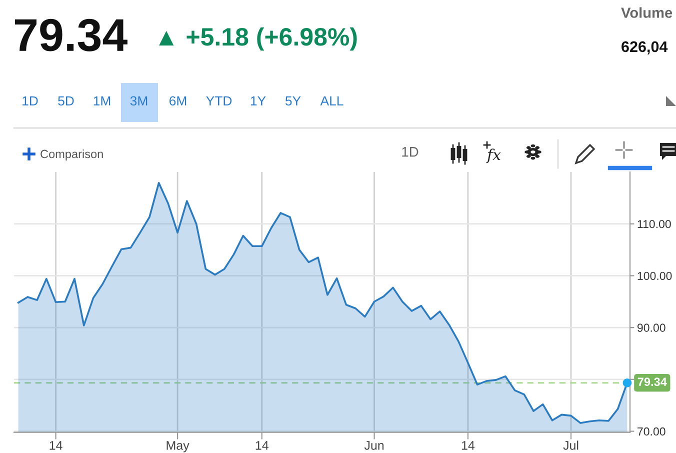 The width and height of the screenshot is (676, 453). What do you see at coordinates (66, 101) in the screenshot?
I see `text: 5D` at bounding box center [66, 101].